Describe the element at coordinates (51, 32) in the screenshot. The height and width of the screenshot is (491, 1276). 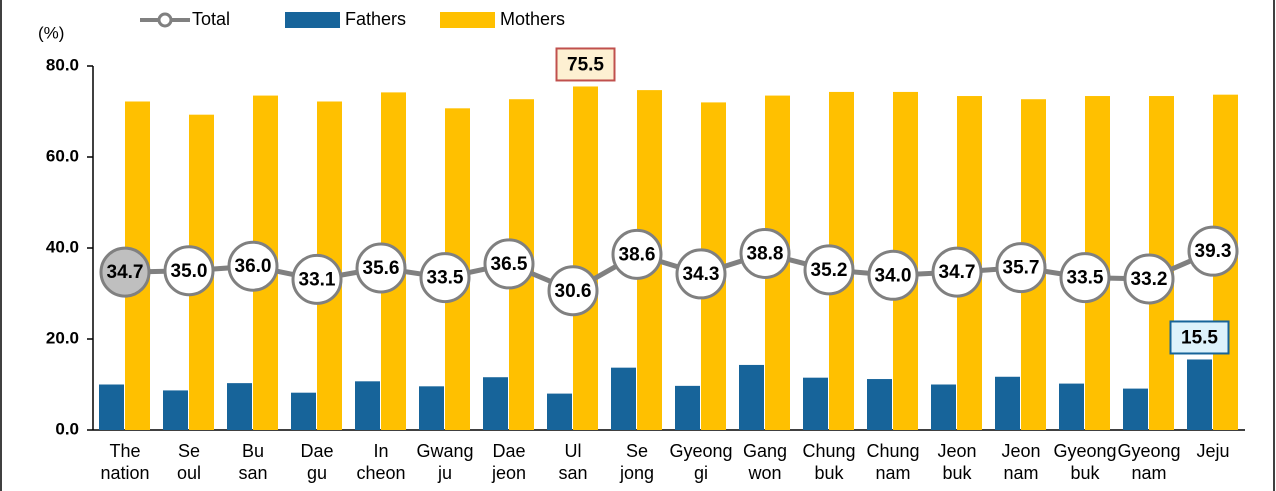
I see `unit-label: (%)` at that location.